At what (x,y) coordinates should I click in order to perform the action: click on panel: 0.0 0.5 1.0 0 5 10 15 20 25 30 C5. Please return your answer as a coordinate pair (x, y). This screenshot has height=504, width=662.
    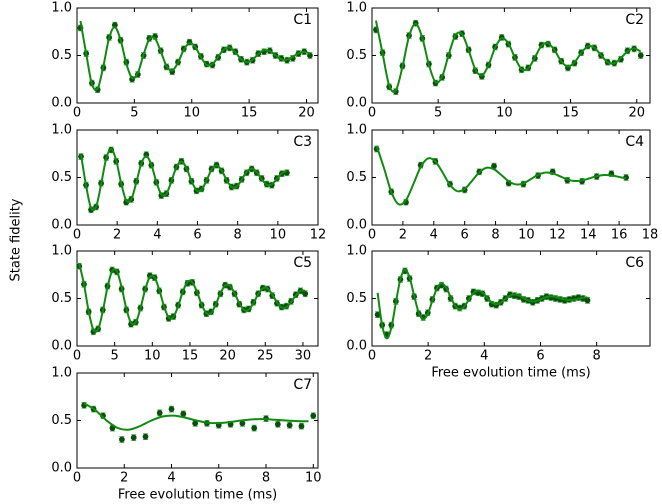
    Looking at the image, I should click on (185, 304).